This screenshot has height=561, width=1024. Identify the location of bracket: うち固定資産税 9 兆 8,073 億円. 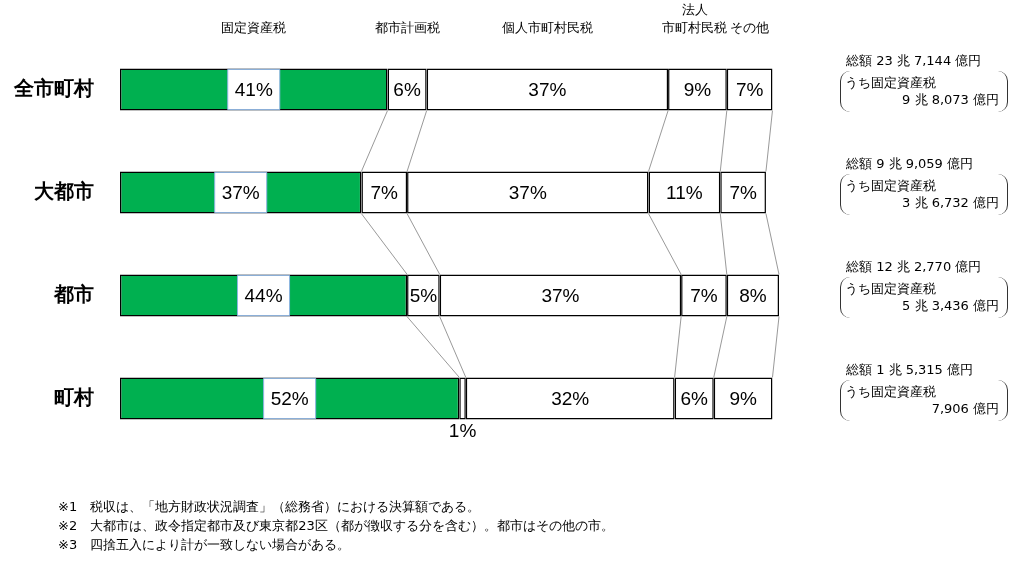
(924, 92).